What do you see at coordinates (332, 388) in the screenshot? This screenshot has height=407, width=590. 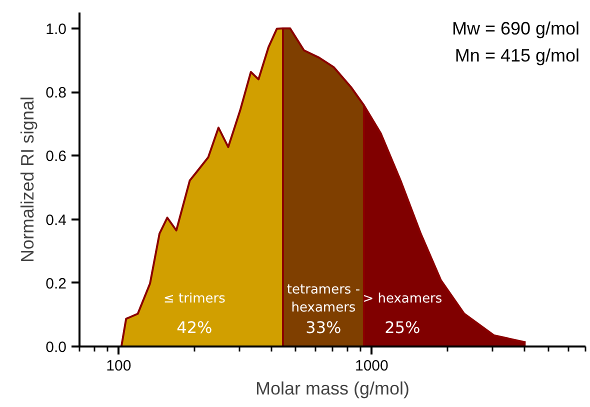 I see `x-axis-title: Molar mass (g/mol)` at bounding box center [332, 388].